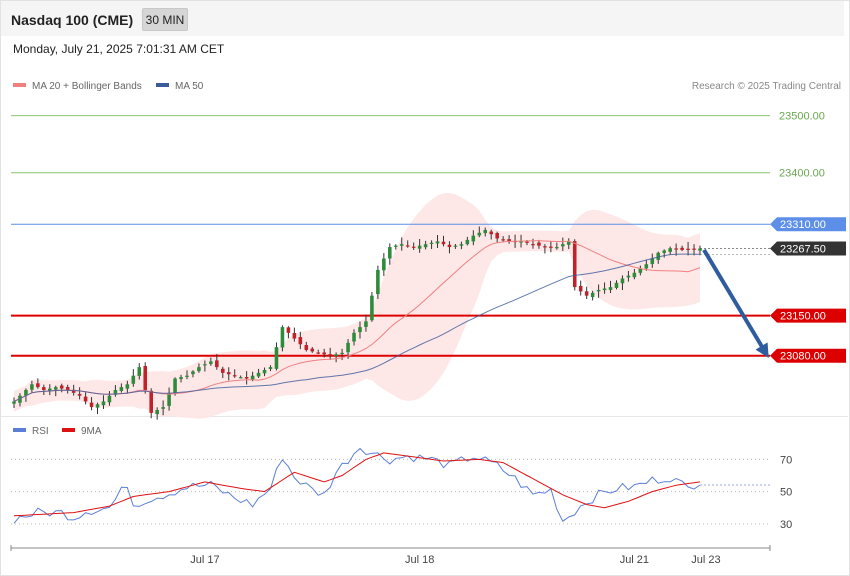 The image size is (850, 576). Describe the element at coordinates (705, 560) in the screenshot. I see `x-tick-label-Jul 23: Jul 23` at that location.